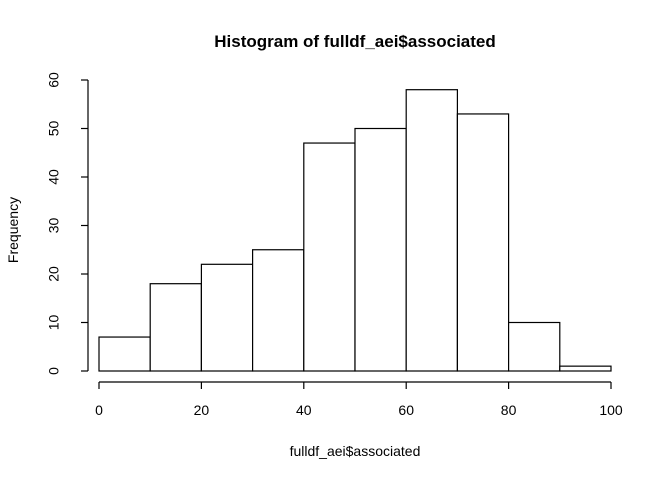 The height and width of the screenshot is (480, 672). I want to click on y-axis: 0 10 20 30 40 50 60, so click(67, 223).